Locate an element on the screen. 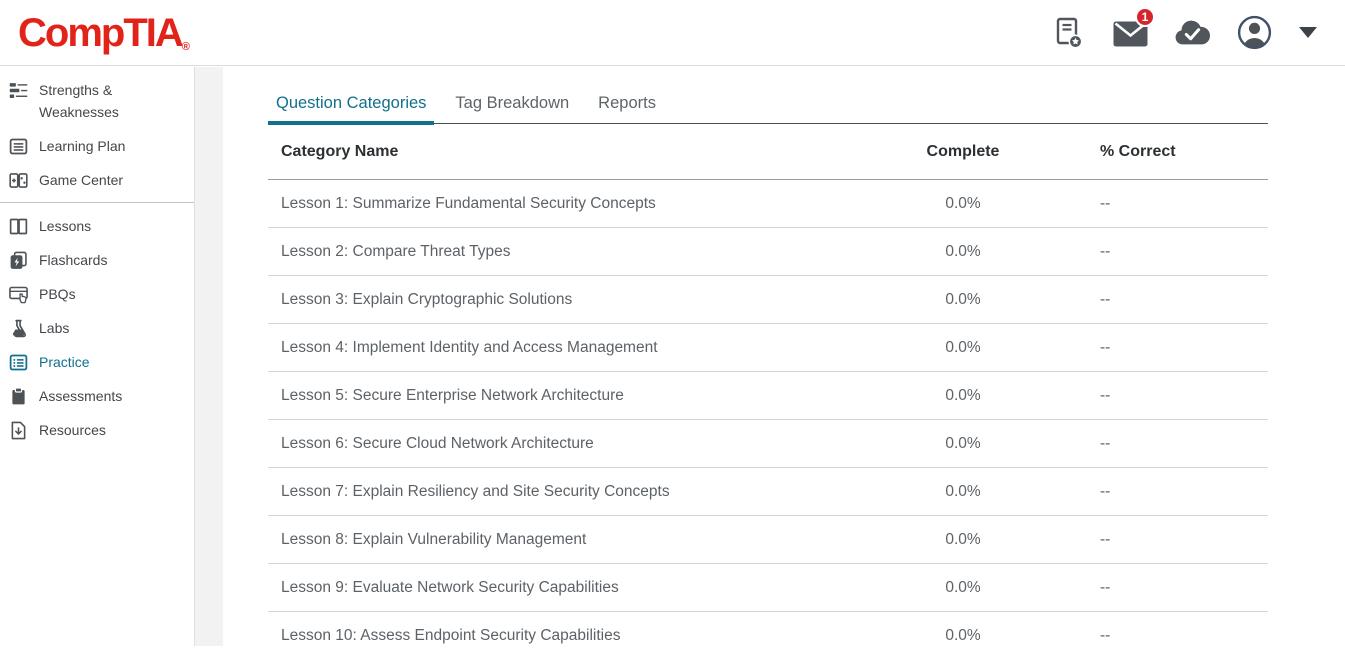 The height and width of the screenshot is (660, 1345). table-header: Category Name Complete % Correct is located at coordinates (768, 152).